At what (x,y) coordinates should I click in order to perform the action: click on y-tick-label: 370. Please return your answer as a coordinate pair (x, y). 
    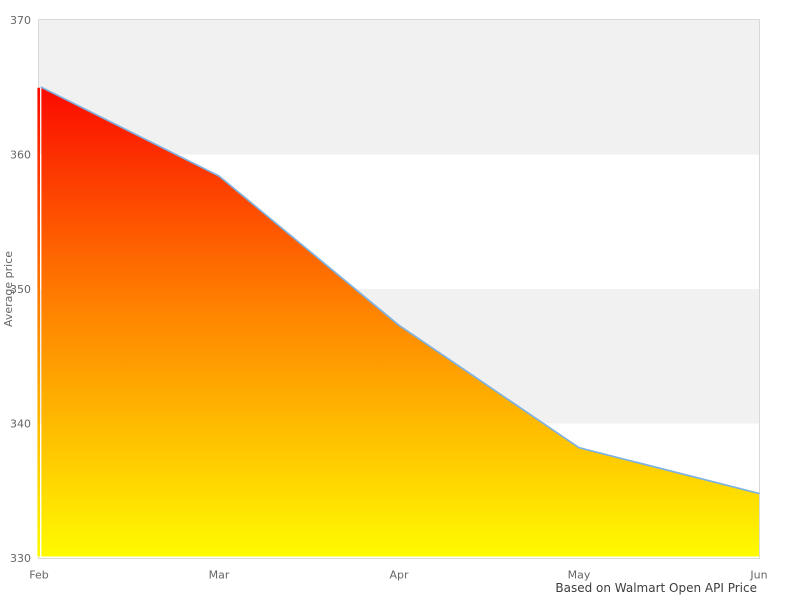
    Looking at the image, I should click on (20, 20).